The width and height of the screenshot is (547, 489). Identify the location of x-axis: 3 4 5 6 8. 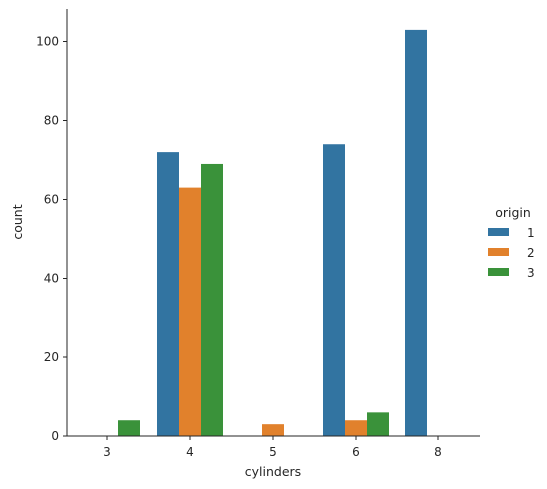
(273, 447).